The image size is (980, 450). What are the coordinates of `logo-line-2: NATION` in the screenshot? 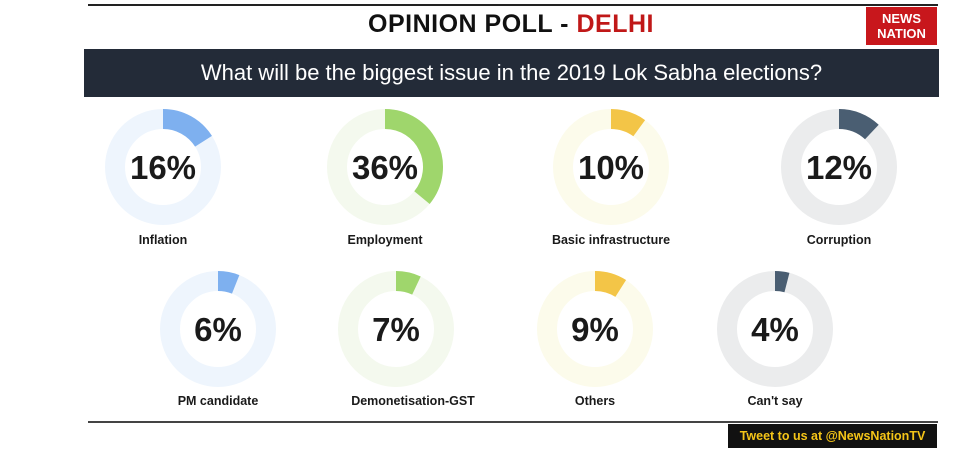 It's located at (901, 33).